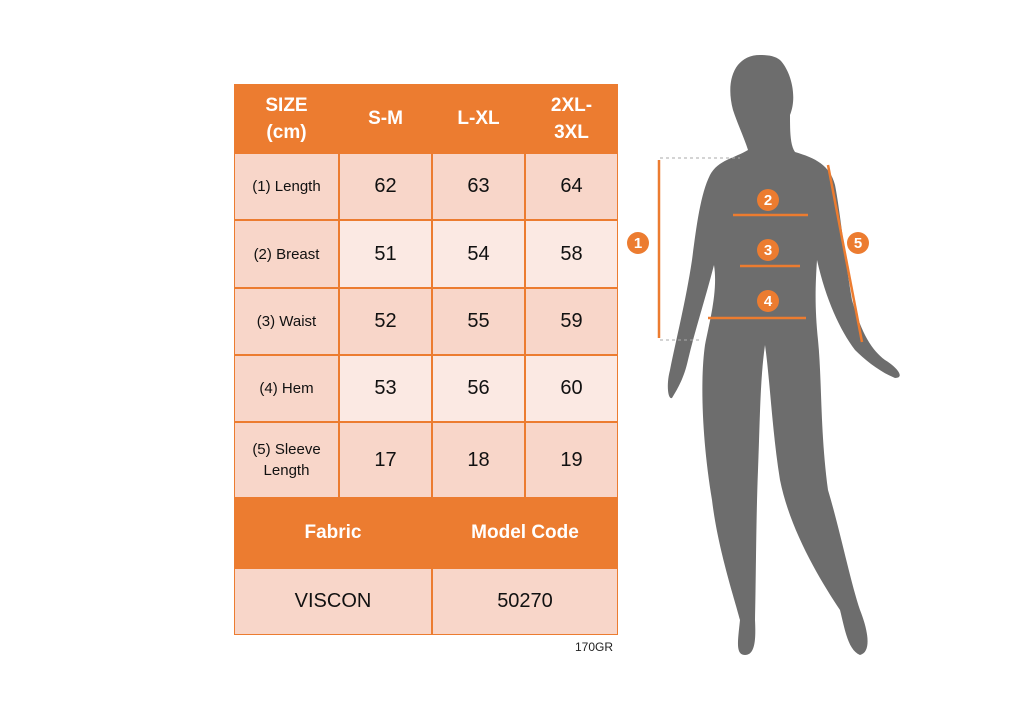 This screenshot has height=704, width=1024. I want to click on model-code-label: Model Code, so click(525, 533).